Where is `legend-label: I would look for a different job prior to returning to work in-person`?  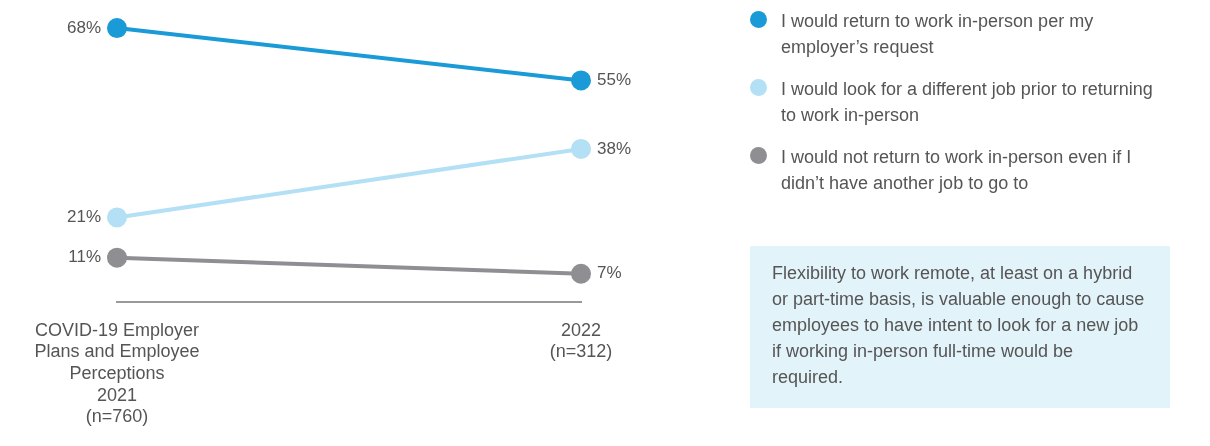 legend-label: I would look for a different job prior to returning to work in-person is located at coordinates (967, 102).